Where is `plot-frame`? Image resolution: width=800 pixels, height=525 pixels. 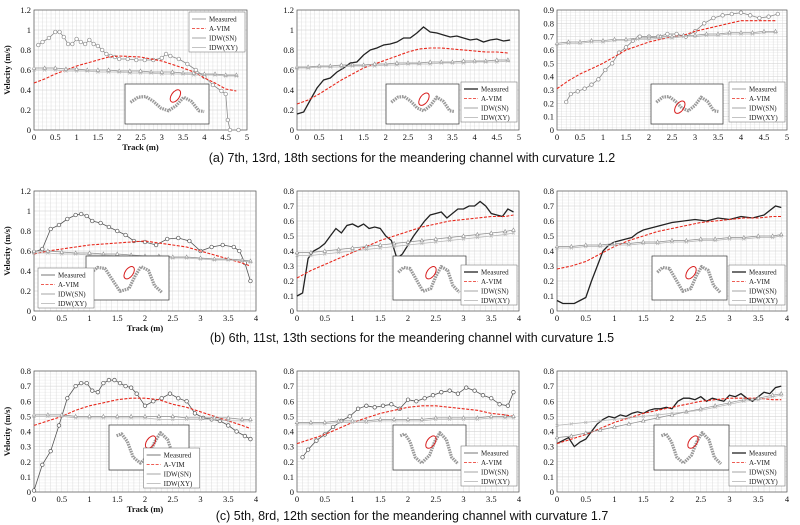
plot-frame is located at coordinates (408, 70).